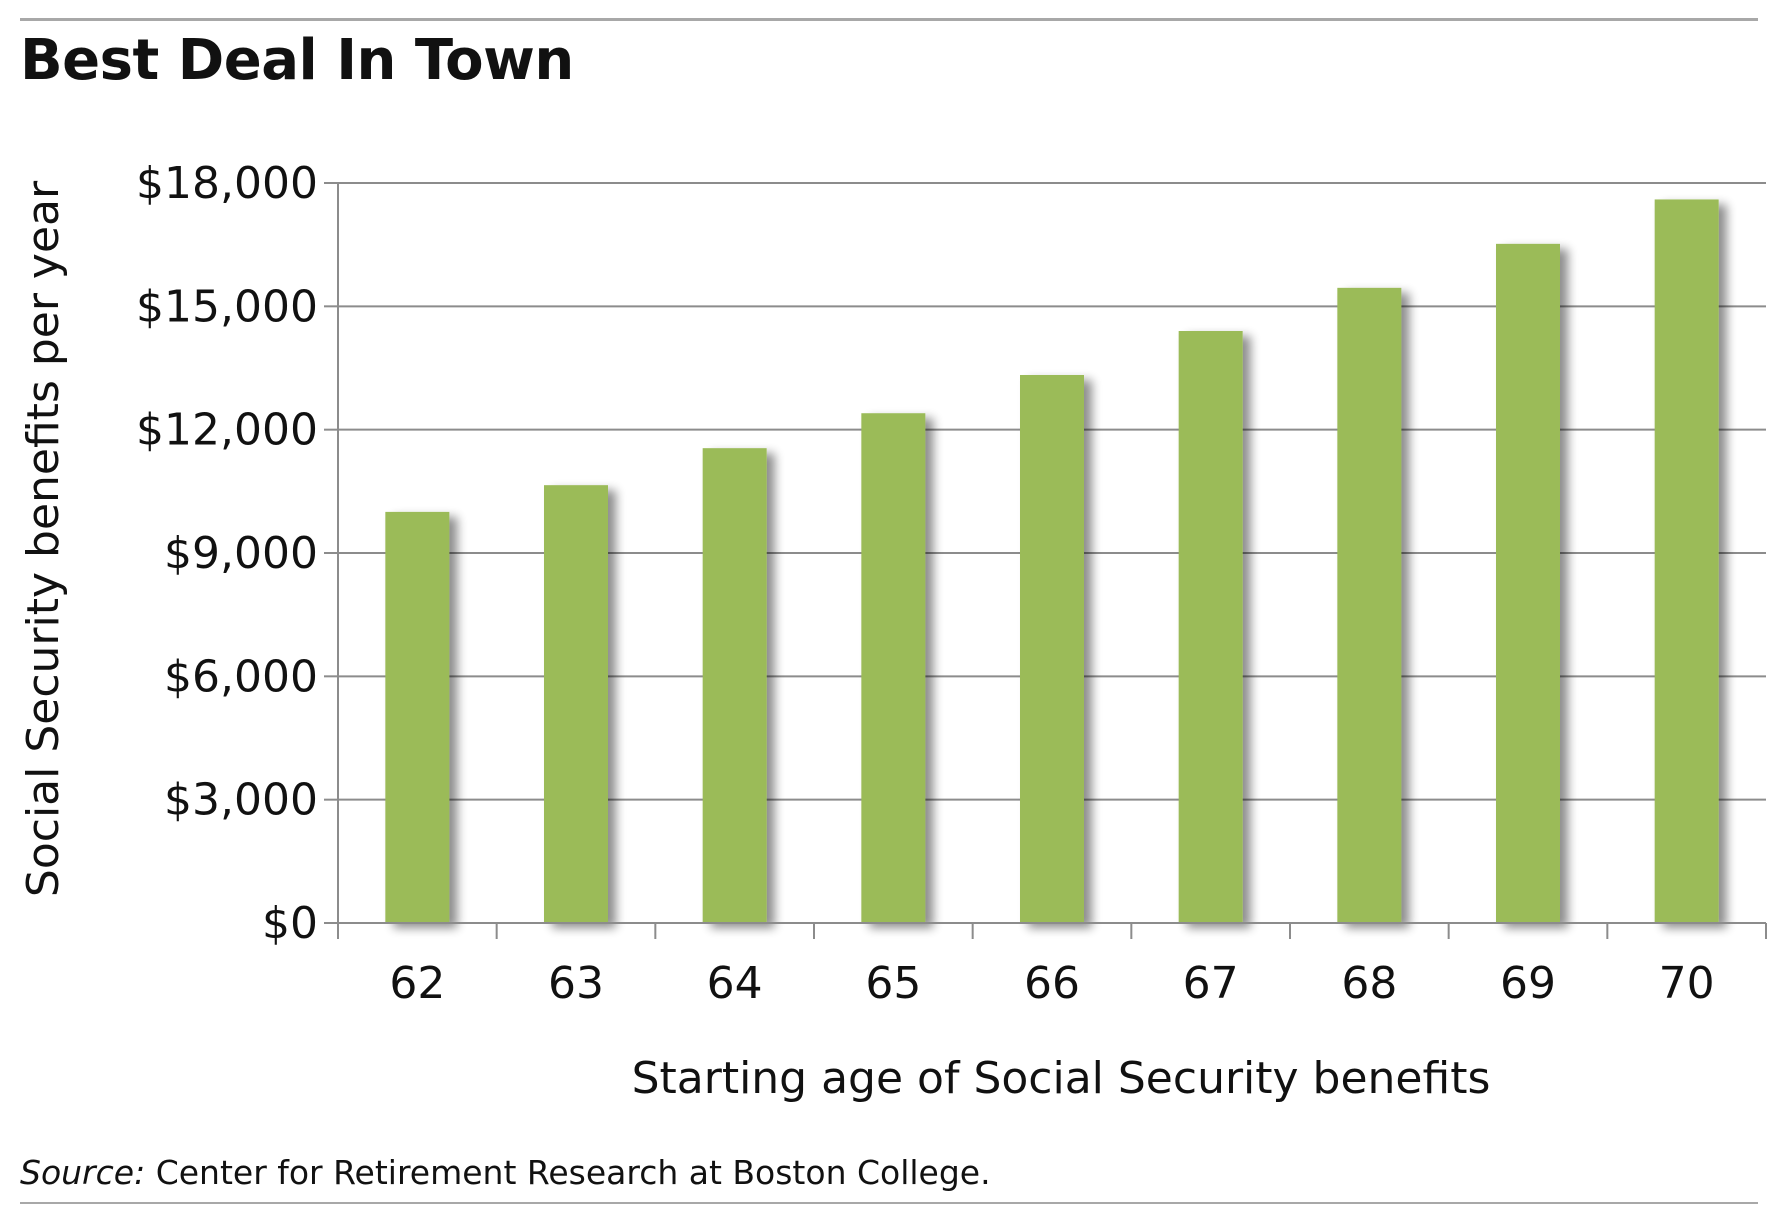 The width and height of the screenshot is (1778, 1216). I want to click on x-tick-label: 63, so click(576, 983).